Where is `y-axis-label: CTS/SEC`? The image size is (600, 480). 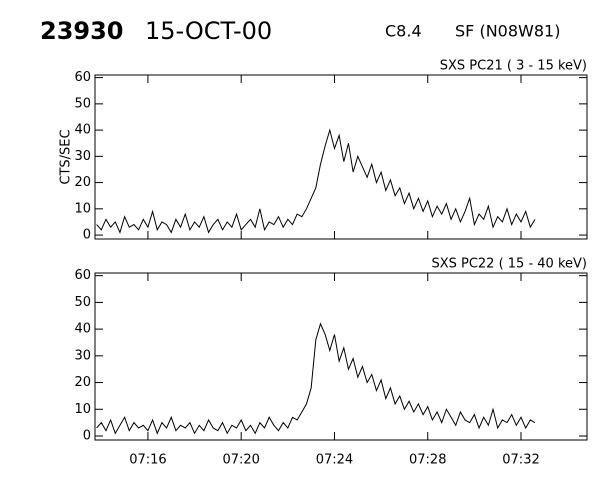
y-axis-label: CTS/SEC is located at coordinates (66, 156).